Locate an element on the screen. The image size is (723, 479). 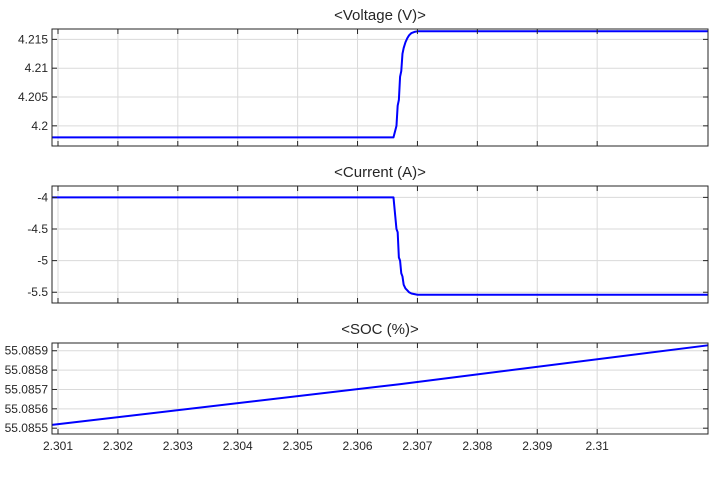
current-y-tick-label: -5.5 is located at coordinates (37, 292).